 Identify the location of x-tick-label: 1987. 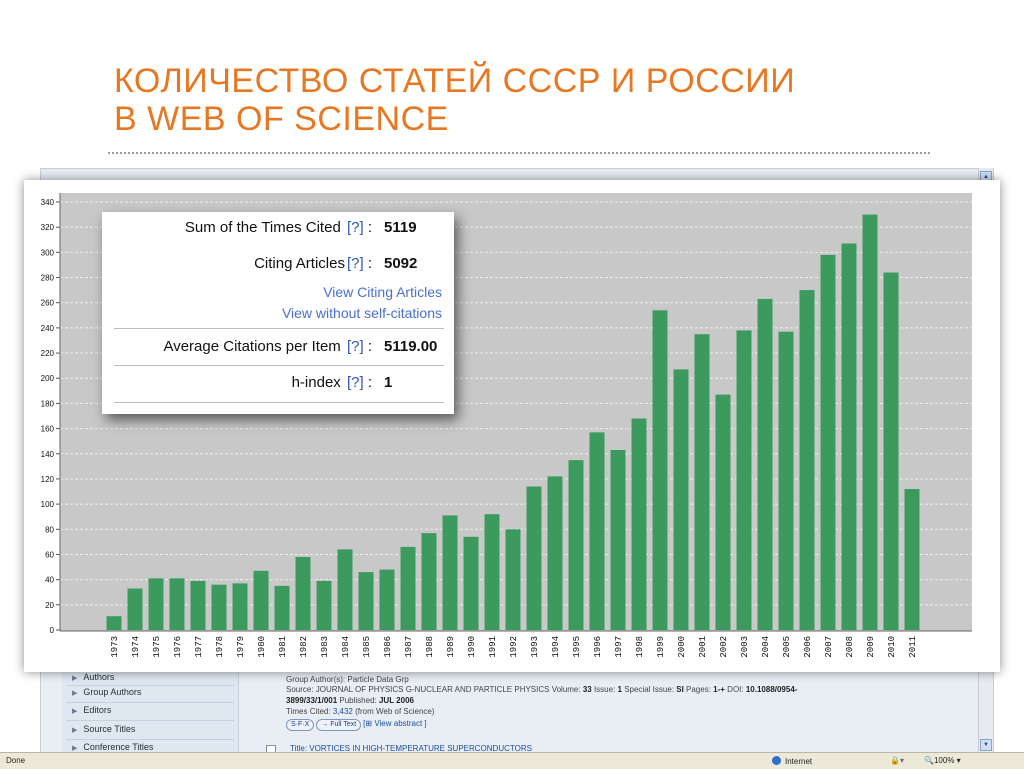
(409, 647).